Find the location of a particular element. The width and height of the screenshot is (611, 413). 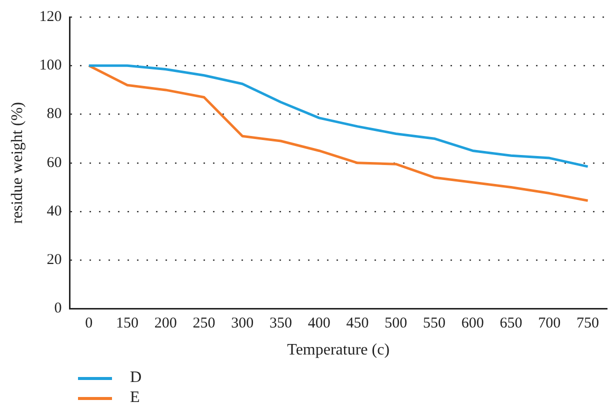

x-tick-label: 750 is located at coordinates (588, 324).